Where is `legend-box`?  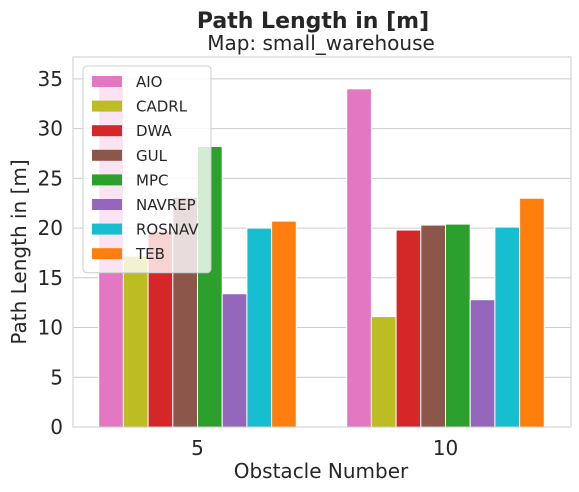 legend-box is located at coordinates (147, 169).